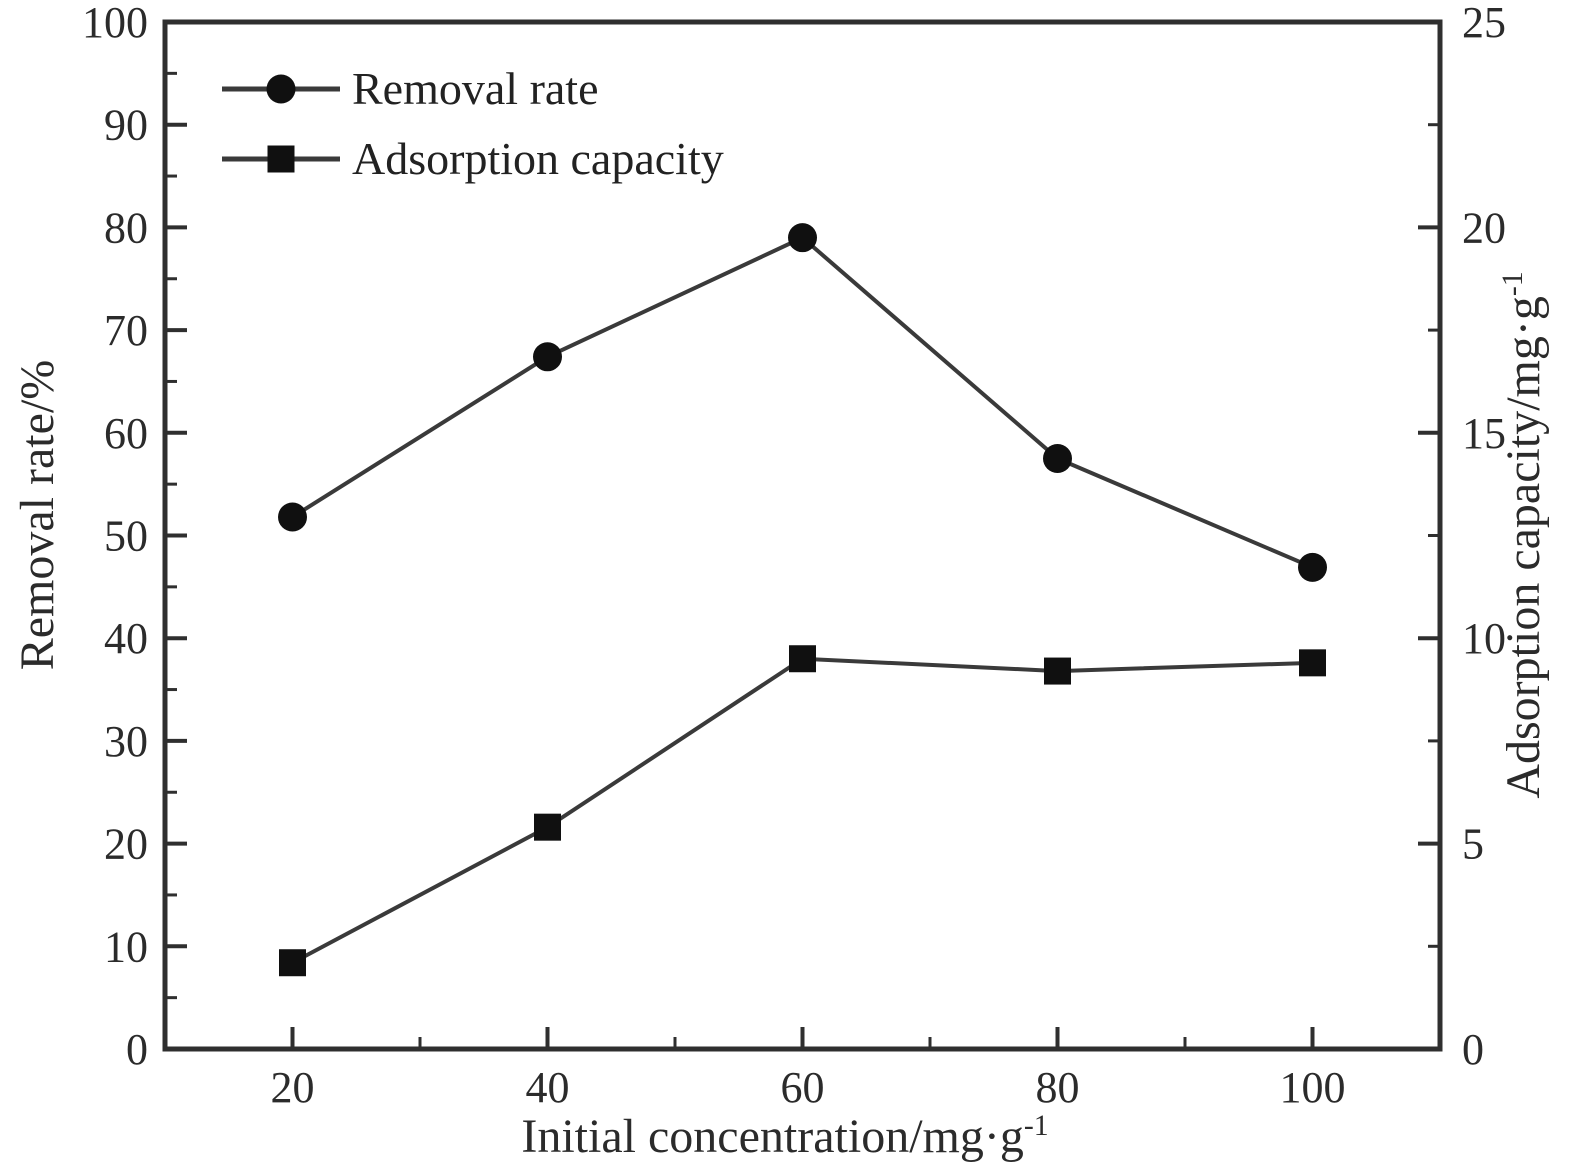  What do you see at coordinates (548, 1087) in the screenshot?
I see `x-tick-label: 40` at bounding box center [548, 1087].